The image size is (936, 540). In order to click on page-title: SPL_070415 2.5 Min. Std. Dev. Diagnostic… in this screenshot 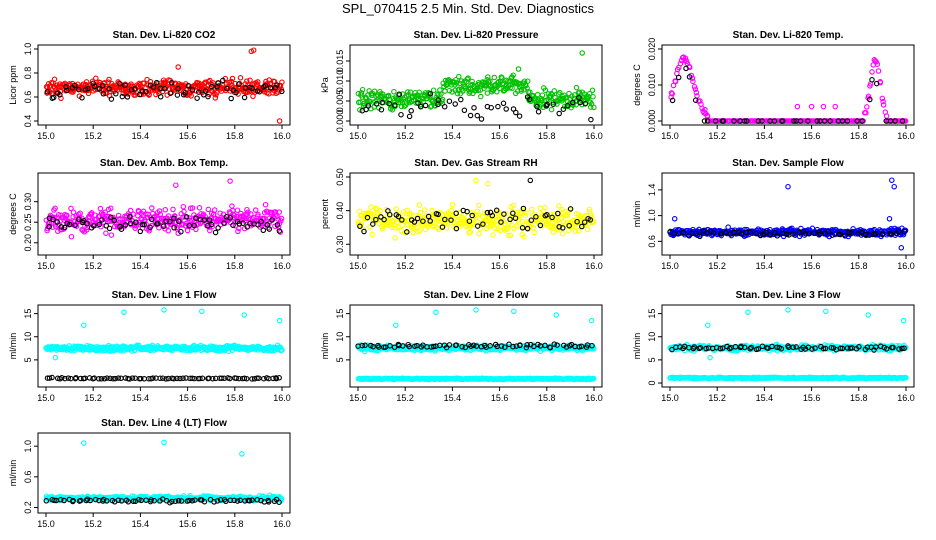, I will do `click(468, 8)`.